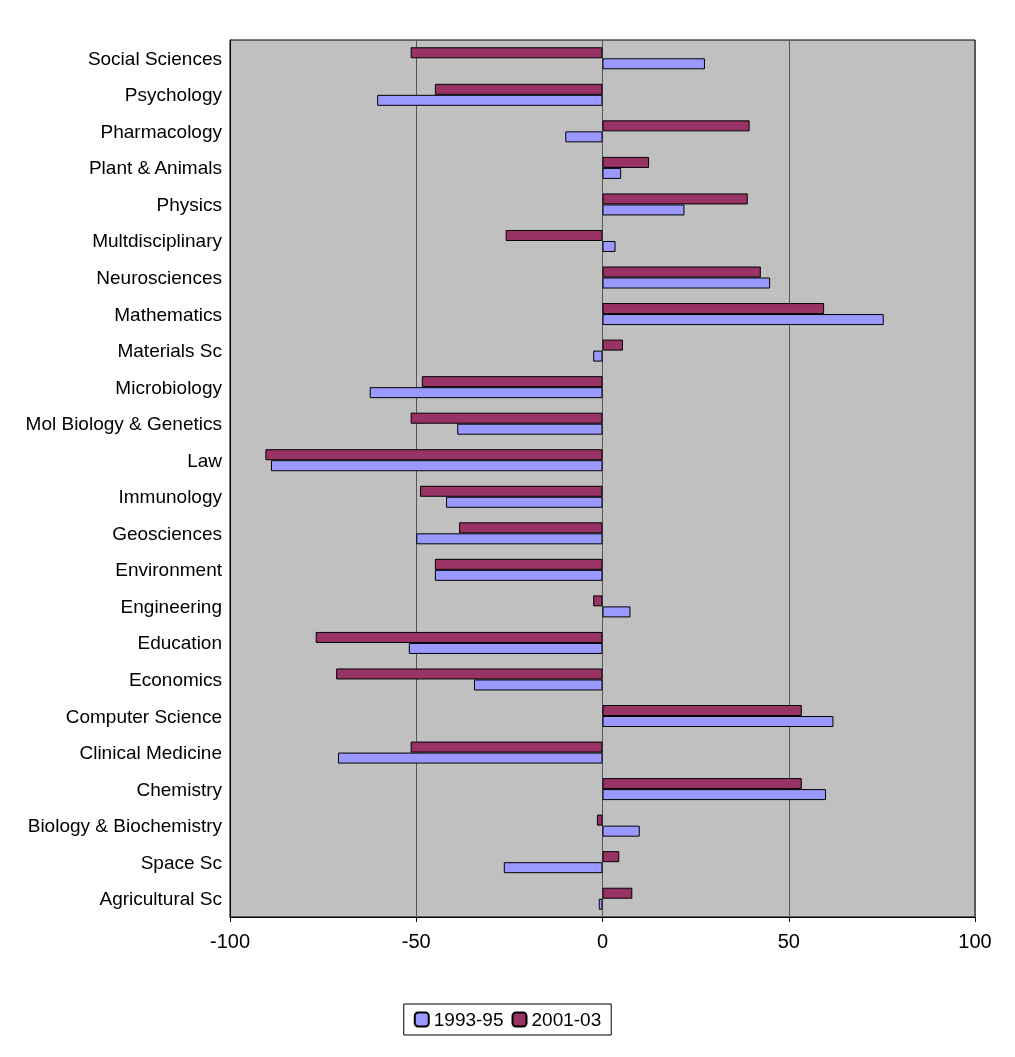 The width and height of the screenshot is (1015, 1057). I want to click on y-tick-label: Immunology, so click(170, 497).